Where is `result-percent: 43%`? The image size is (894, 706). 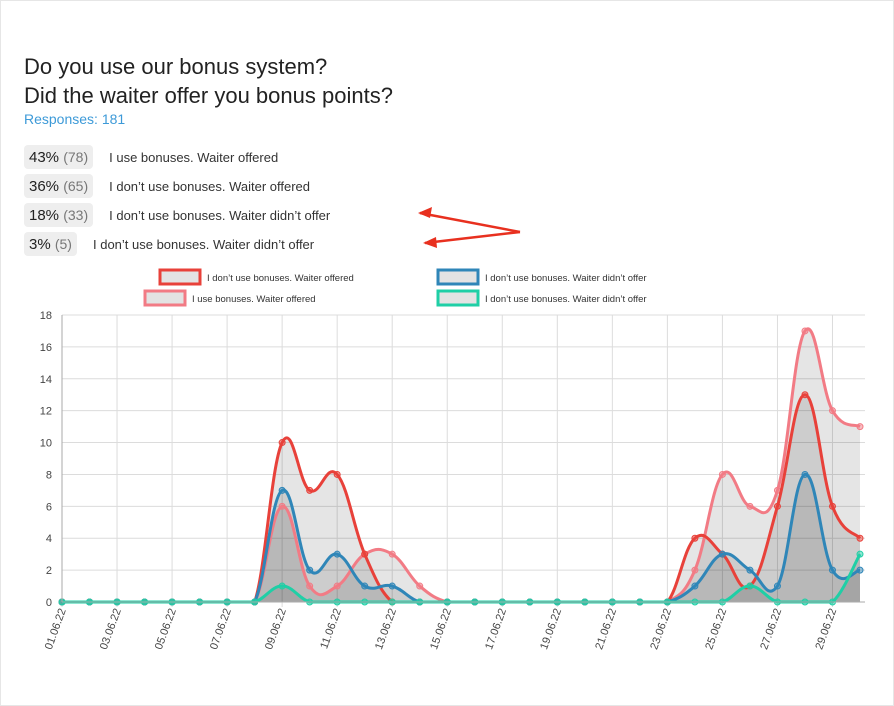 result-percent: 43% is located at coordinates (44, 157).